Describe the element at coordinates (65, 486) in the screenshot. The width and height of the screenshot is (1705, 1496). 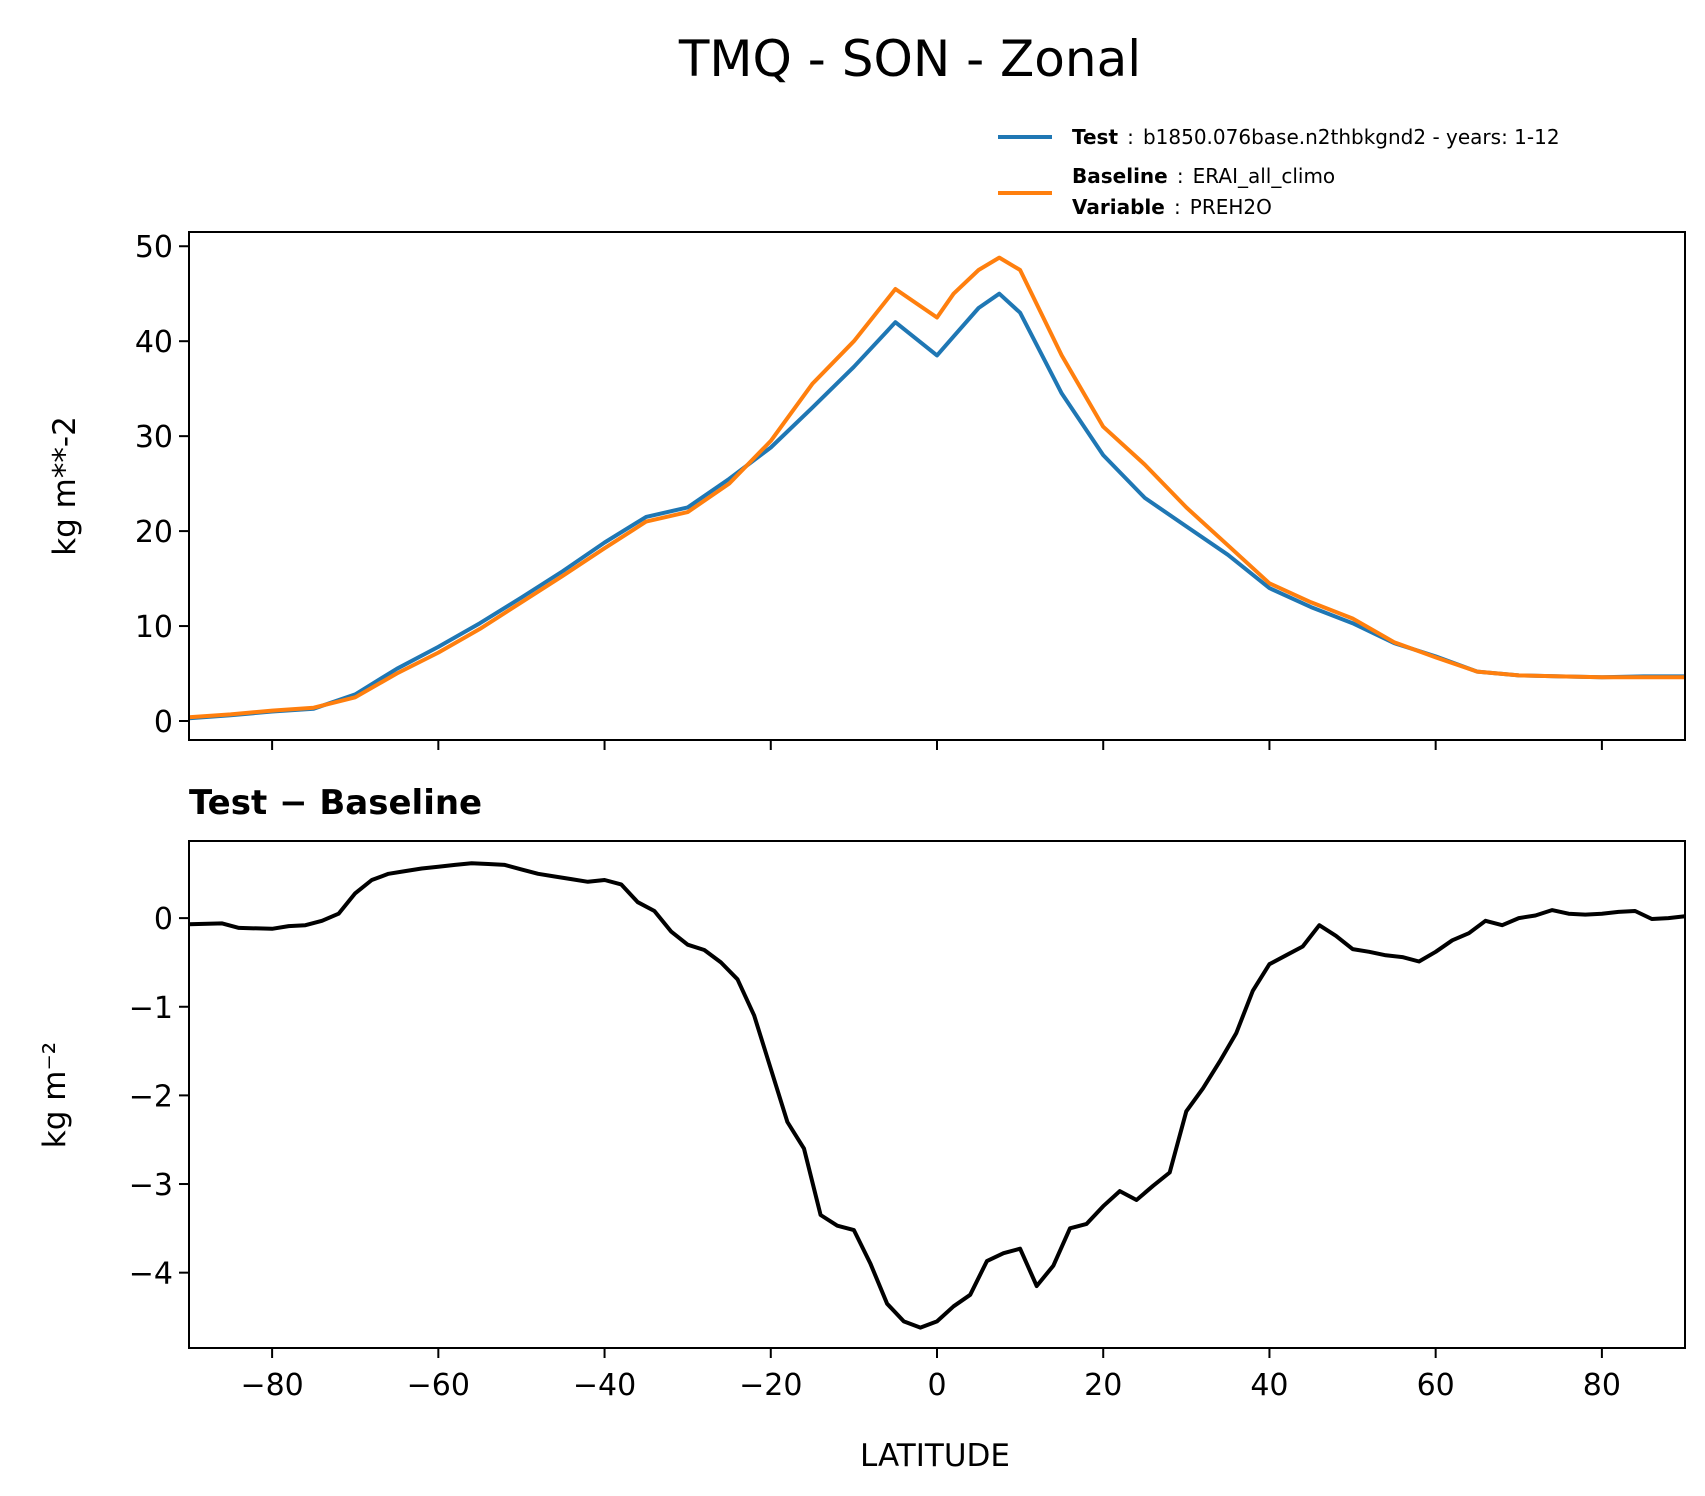
I see `top-y-axis-label: kg m**-2` at that location.